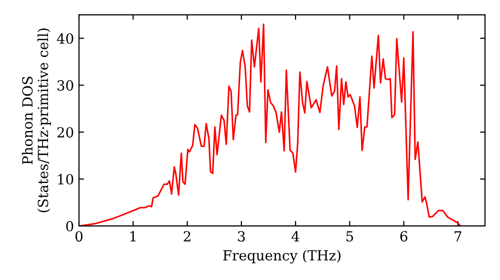  Describe the element at coordinates (241, 236) in the screenshot. I see `x-tick-label: 3` at that location.